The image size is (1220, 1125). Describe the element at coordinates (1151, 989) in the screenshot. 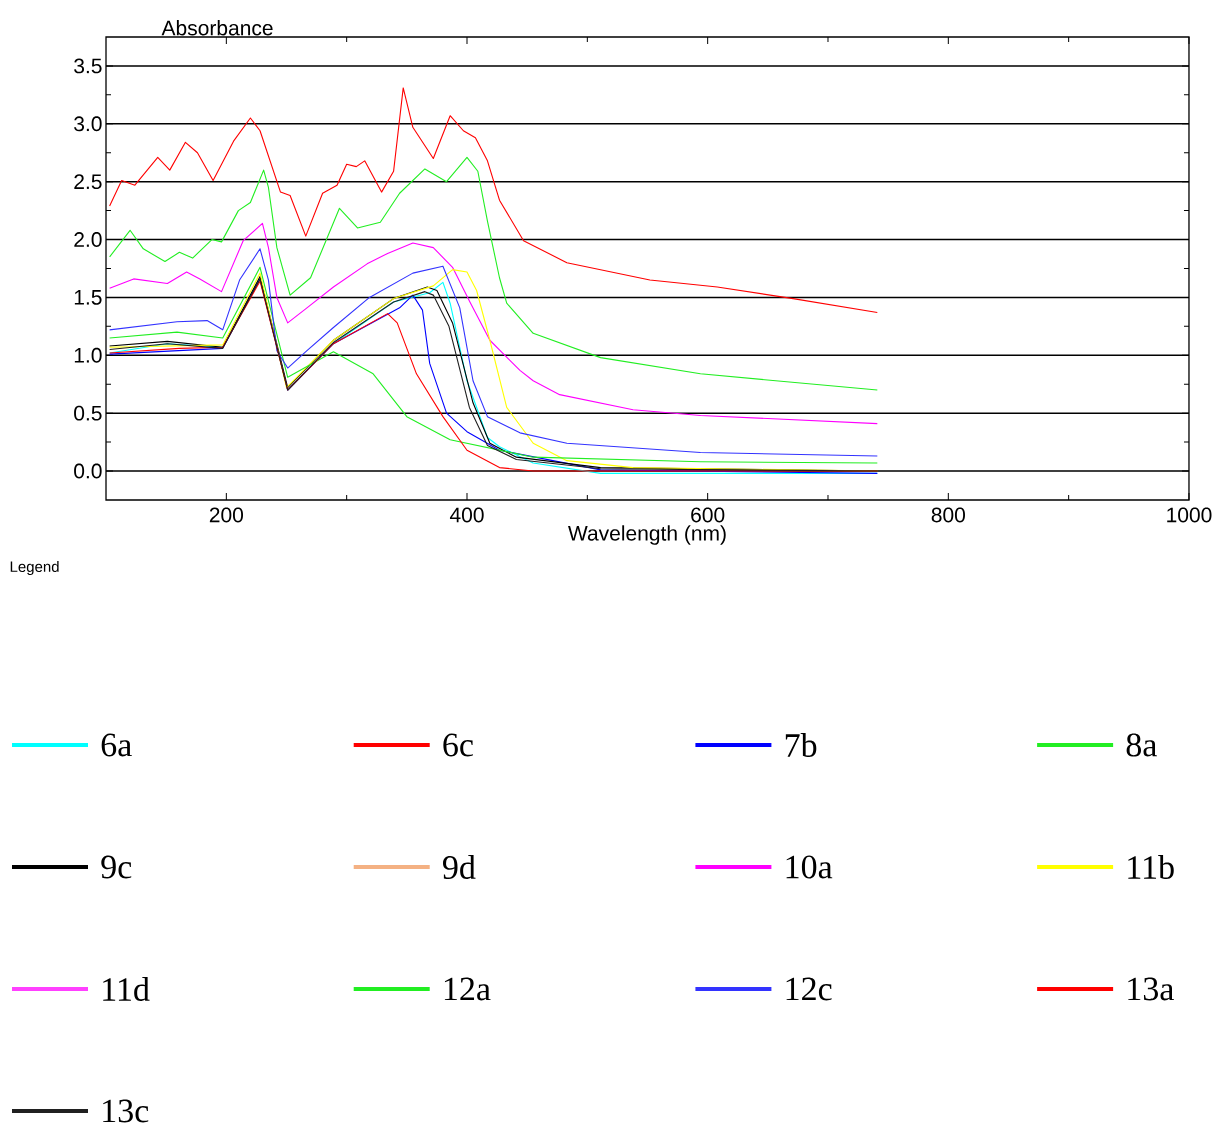

I see `legend-label: 13a` at that location.